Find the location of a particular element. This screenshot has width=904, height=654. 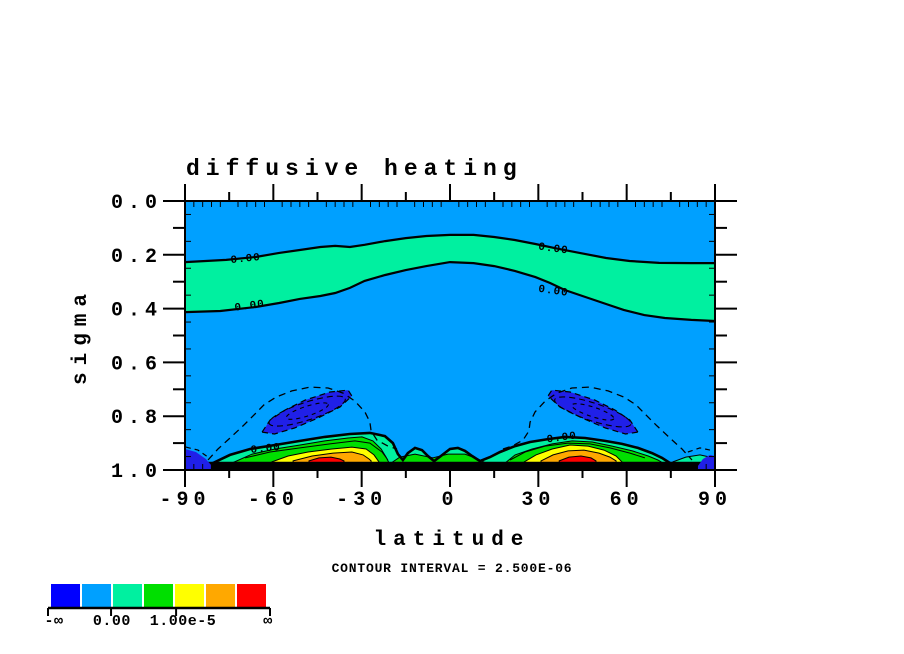

x-tick-label: 60 is located at coordinates (627, 500).